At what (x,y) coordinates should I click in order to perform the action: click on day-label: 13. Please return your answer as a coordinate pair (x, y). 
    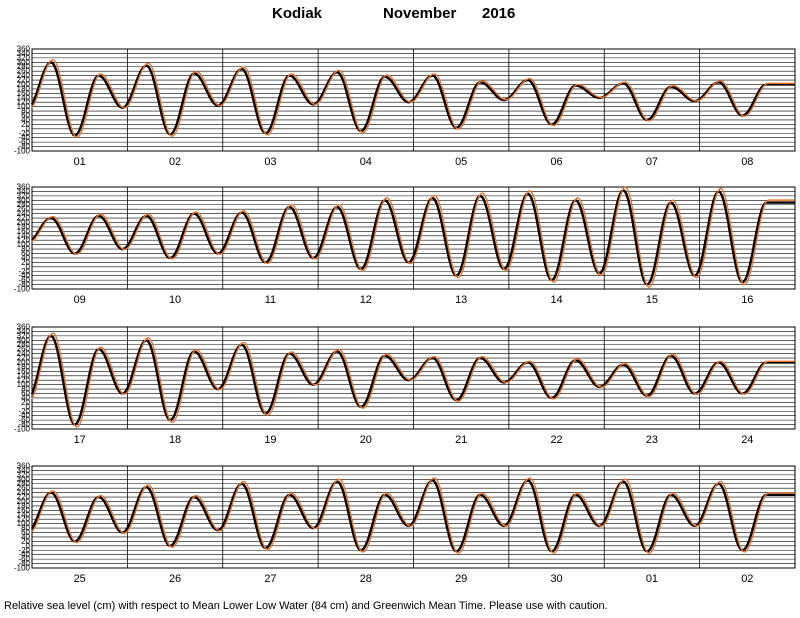
    Looking at the image, I should click on (461, 300).